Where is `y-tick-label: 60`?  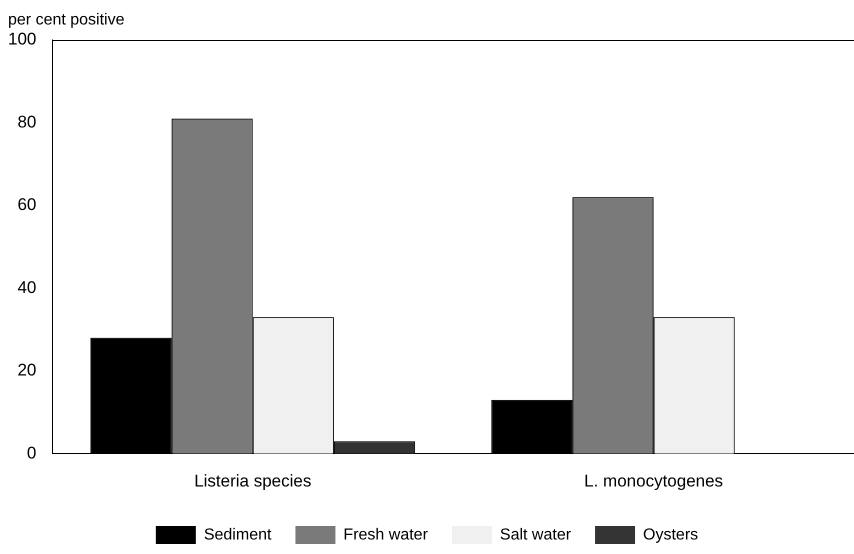
y-tick-label: 60 is located at coordinates (26, 204).